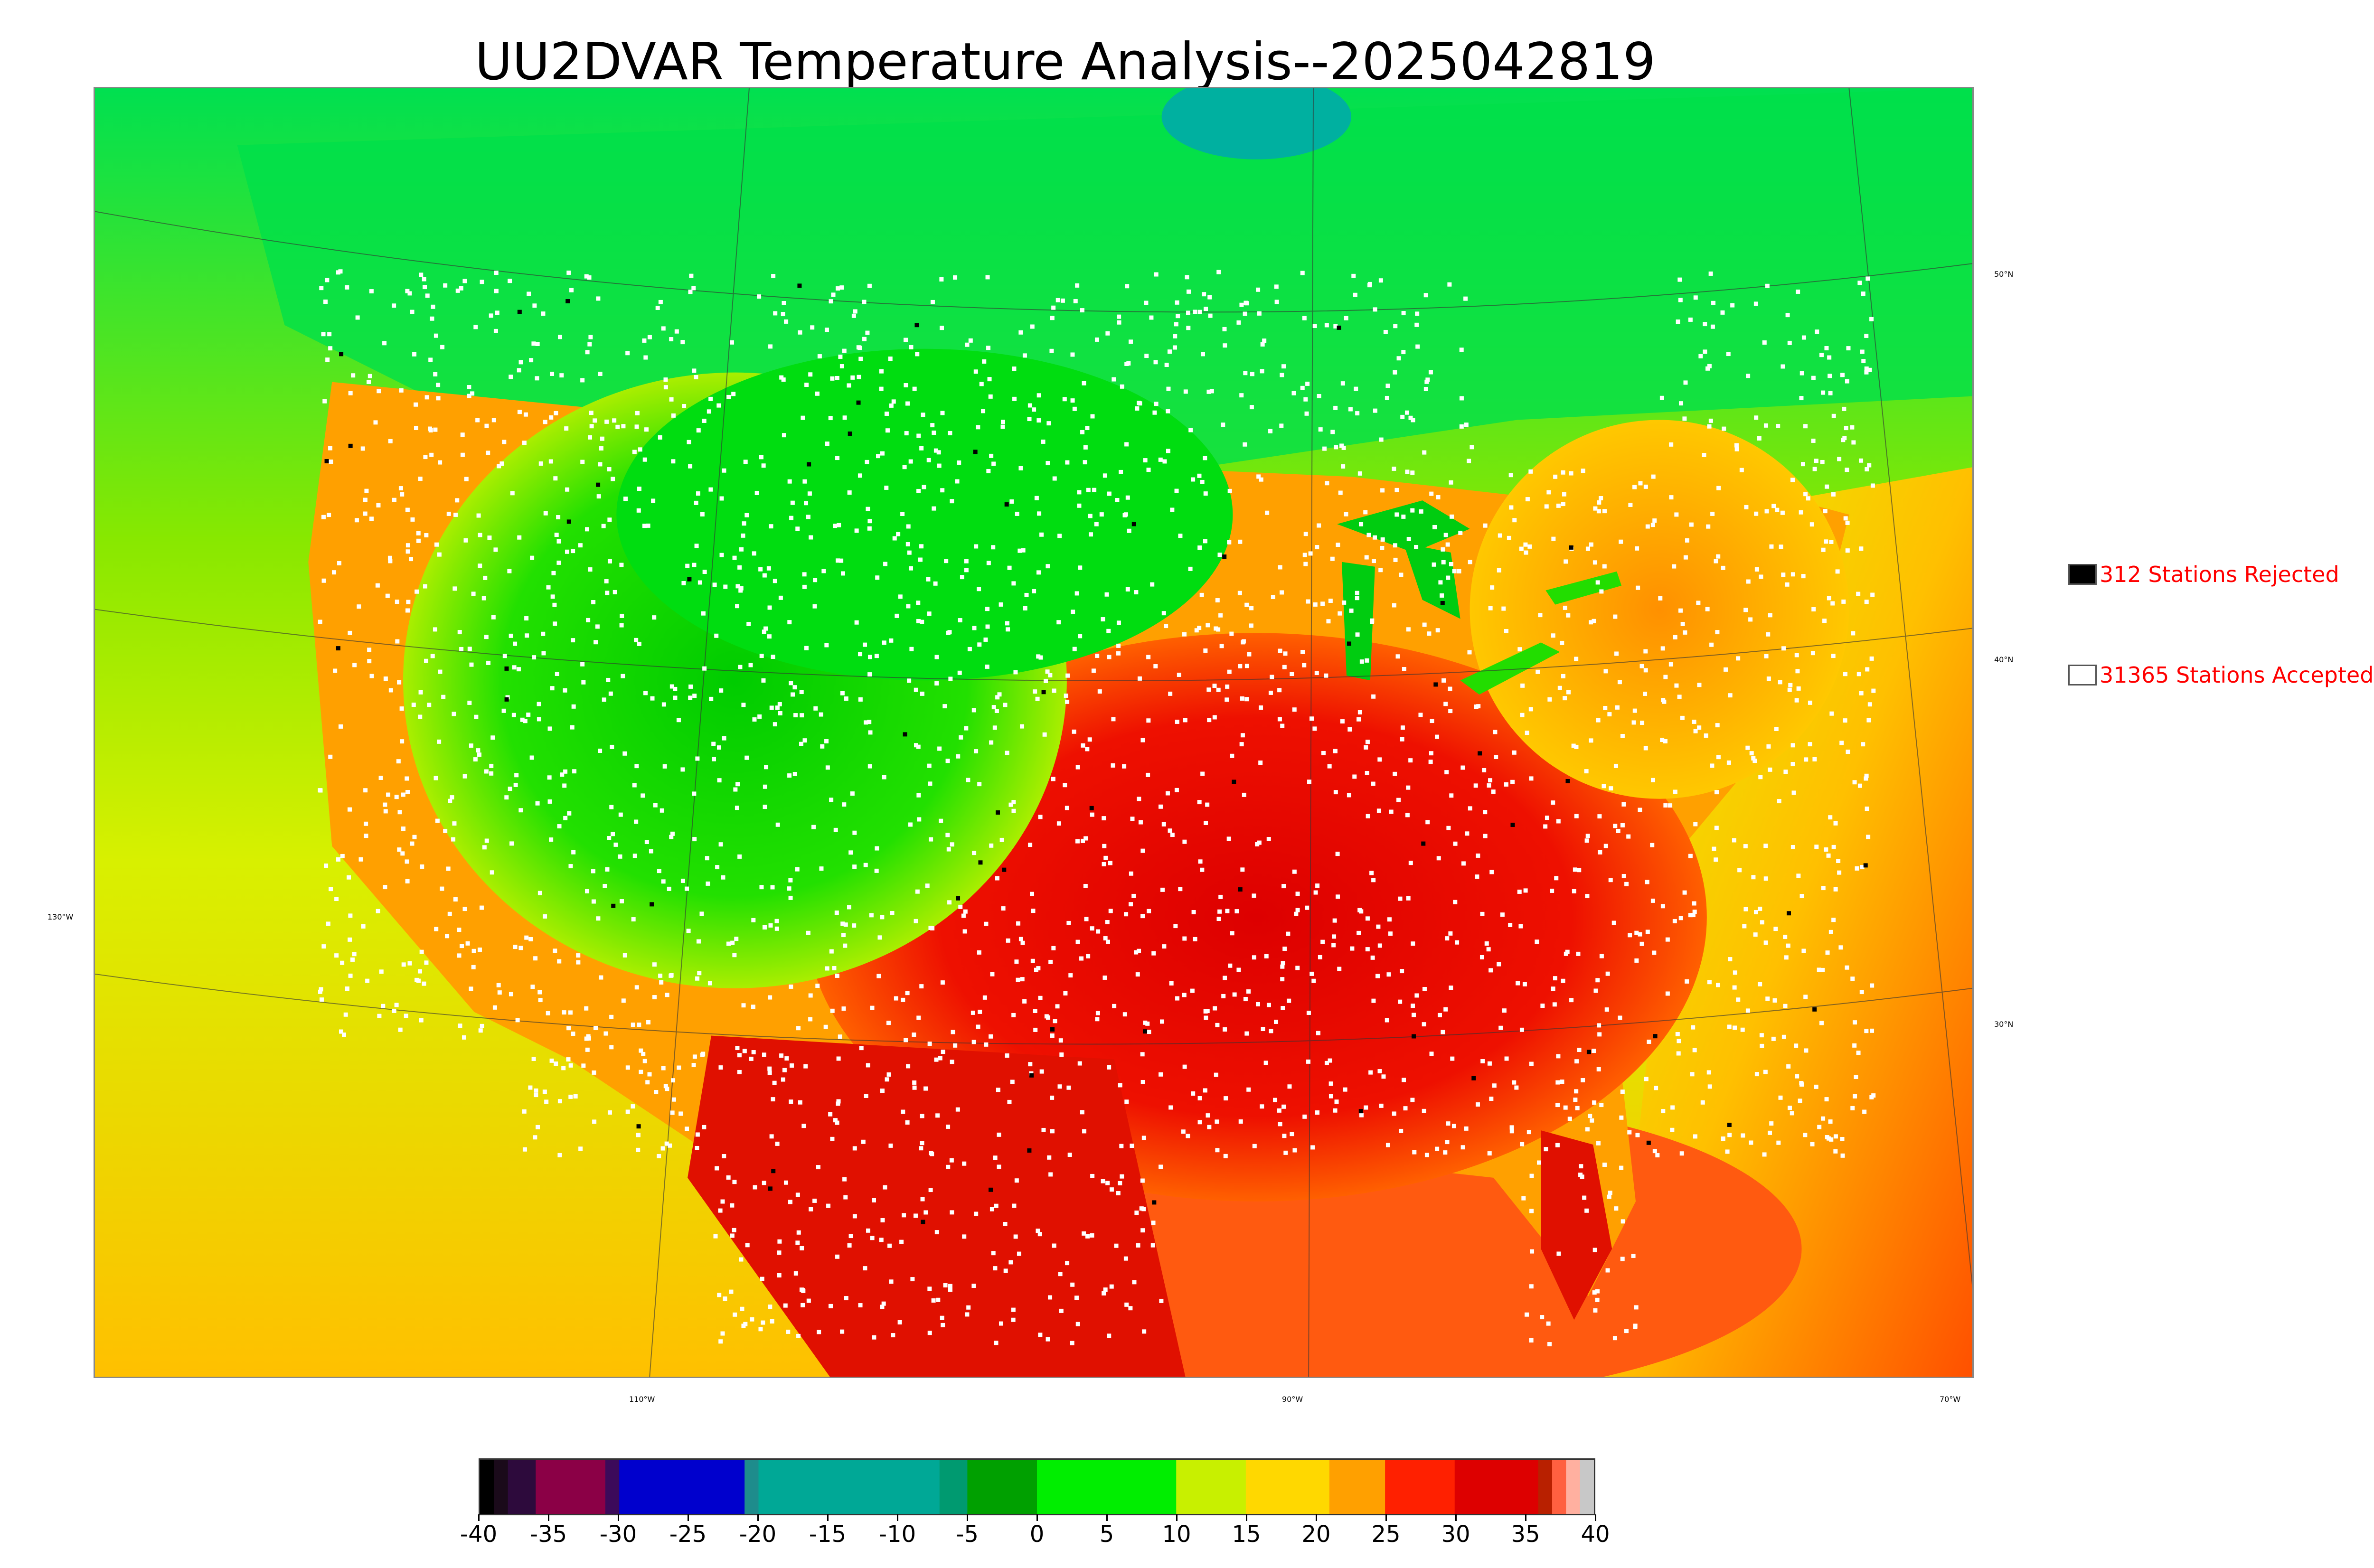 The width and height of the screenshot is (2374, 1568). Describe the element at coordinates (1176, 1534) in the screenshot. I see `colorbar-tick-label: 10` at that location.